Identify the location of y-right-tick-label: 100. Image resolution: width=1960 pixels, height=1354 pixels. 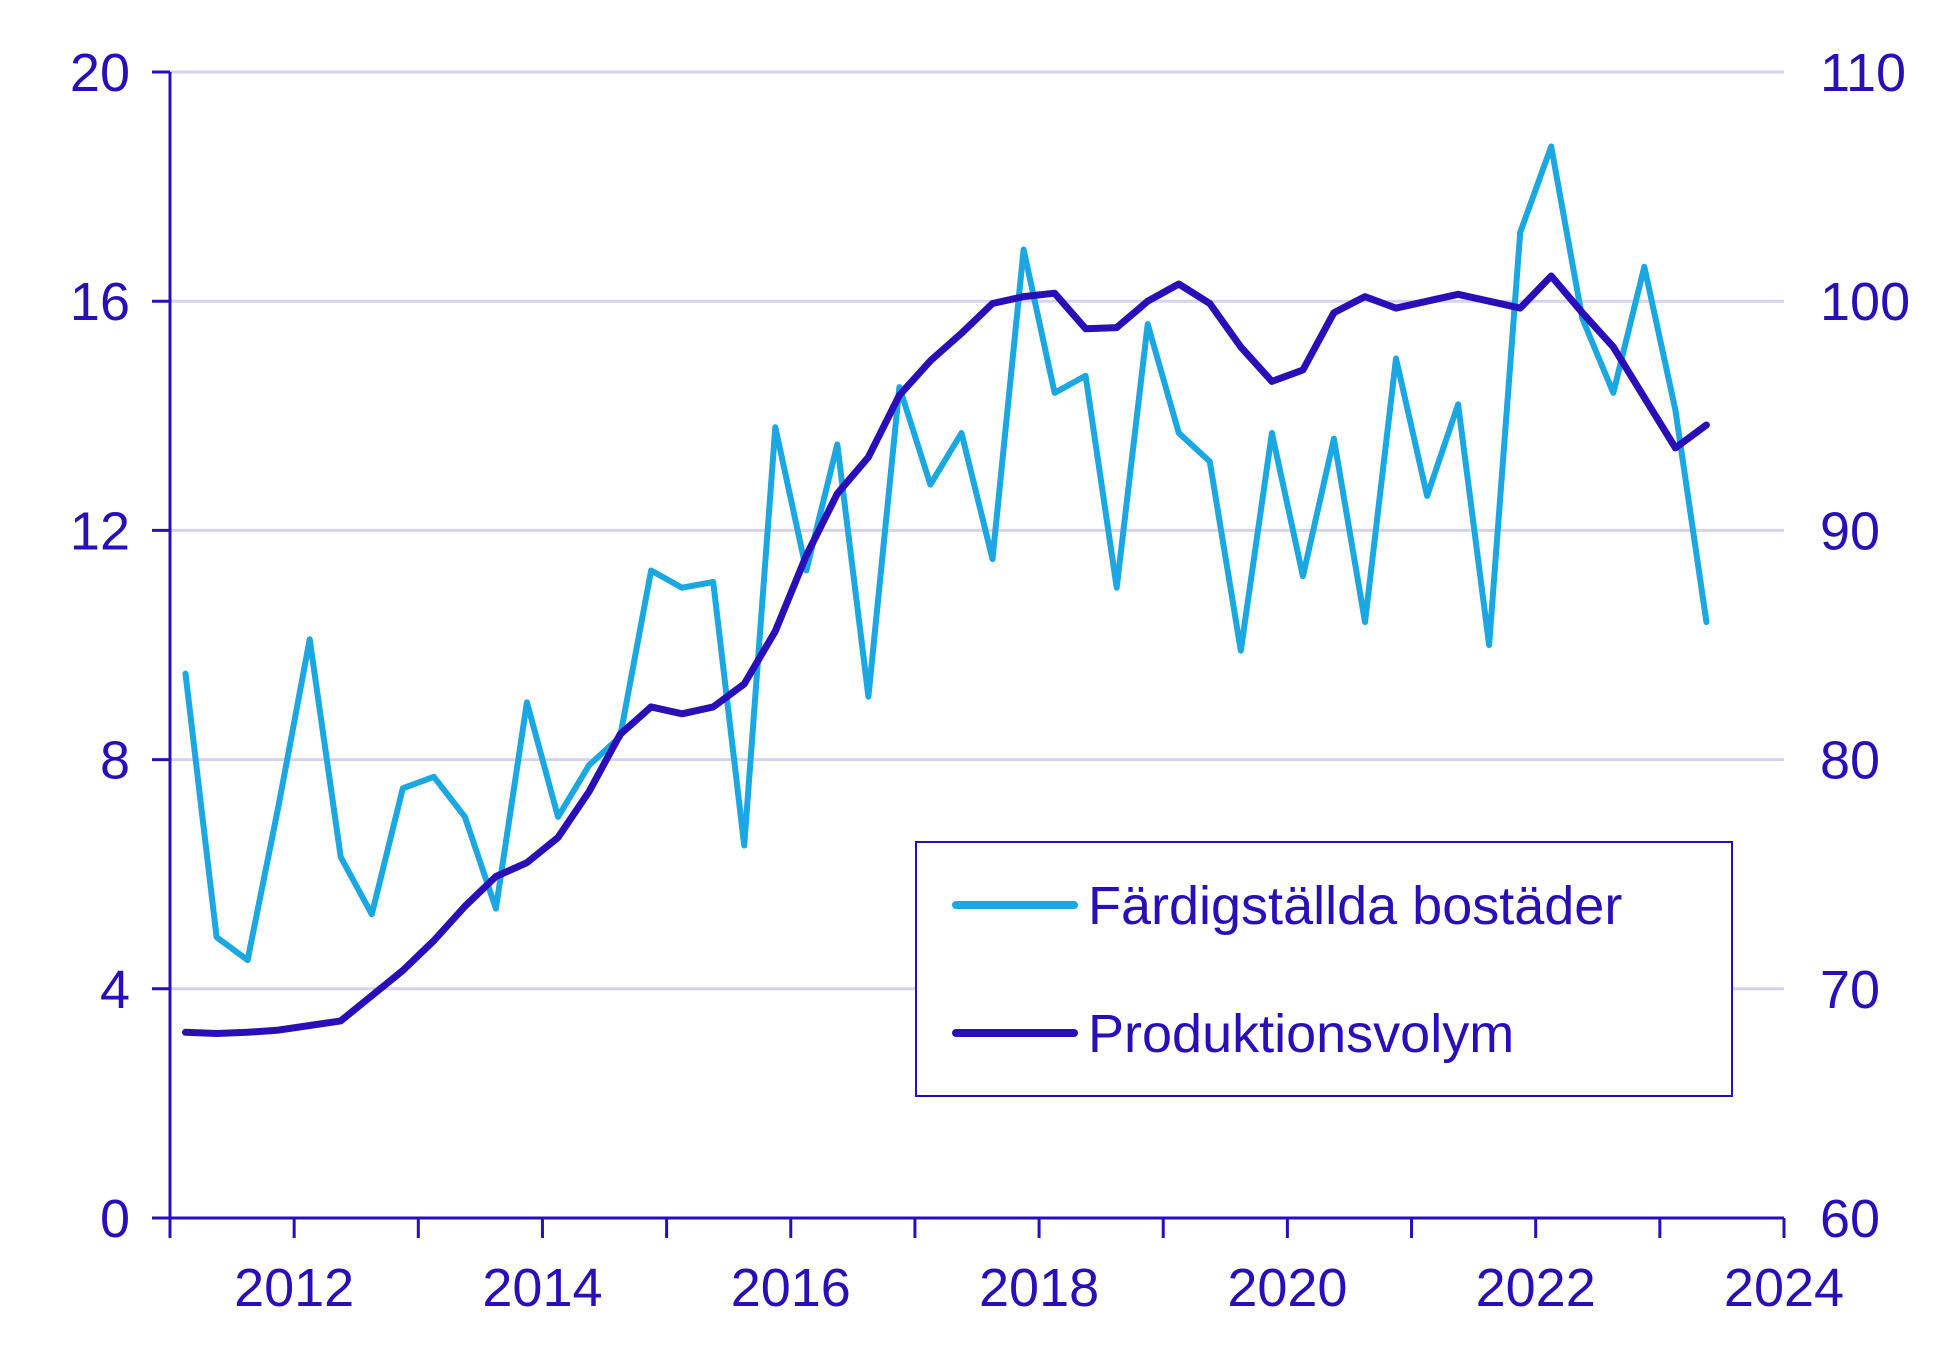
(1865, 302).